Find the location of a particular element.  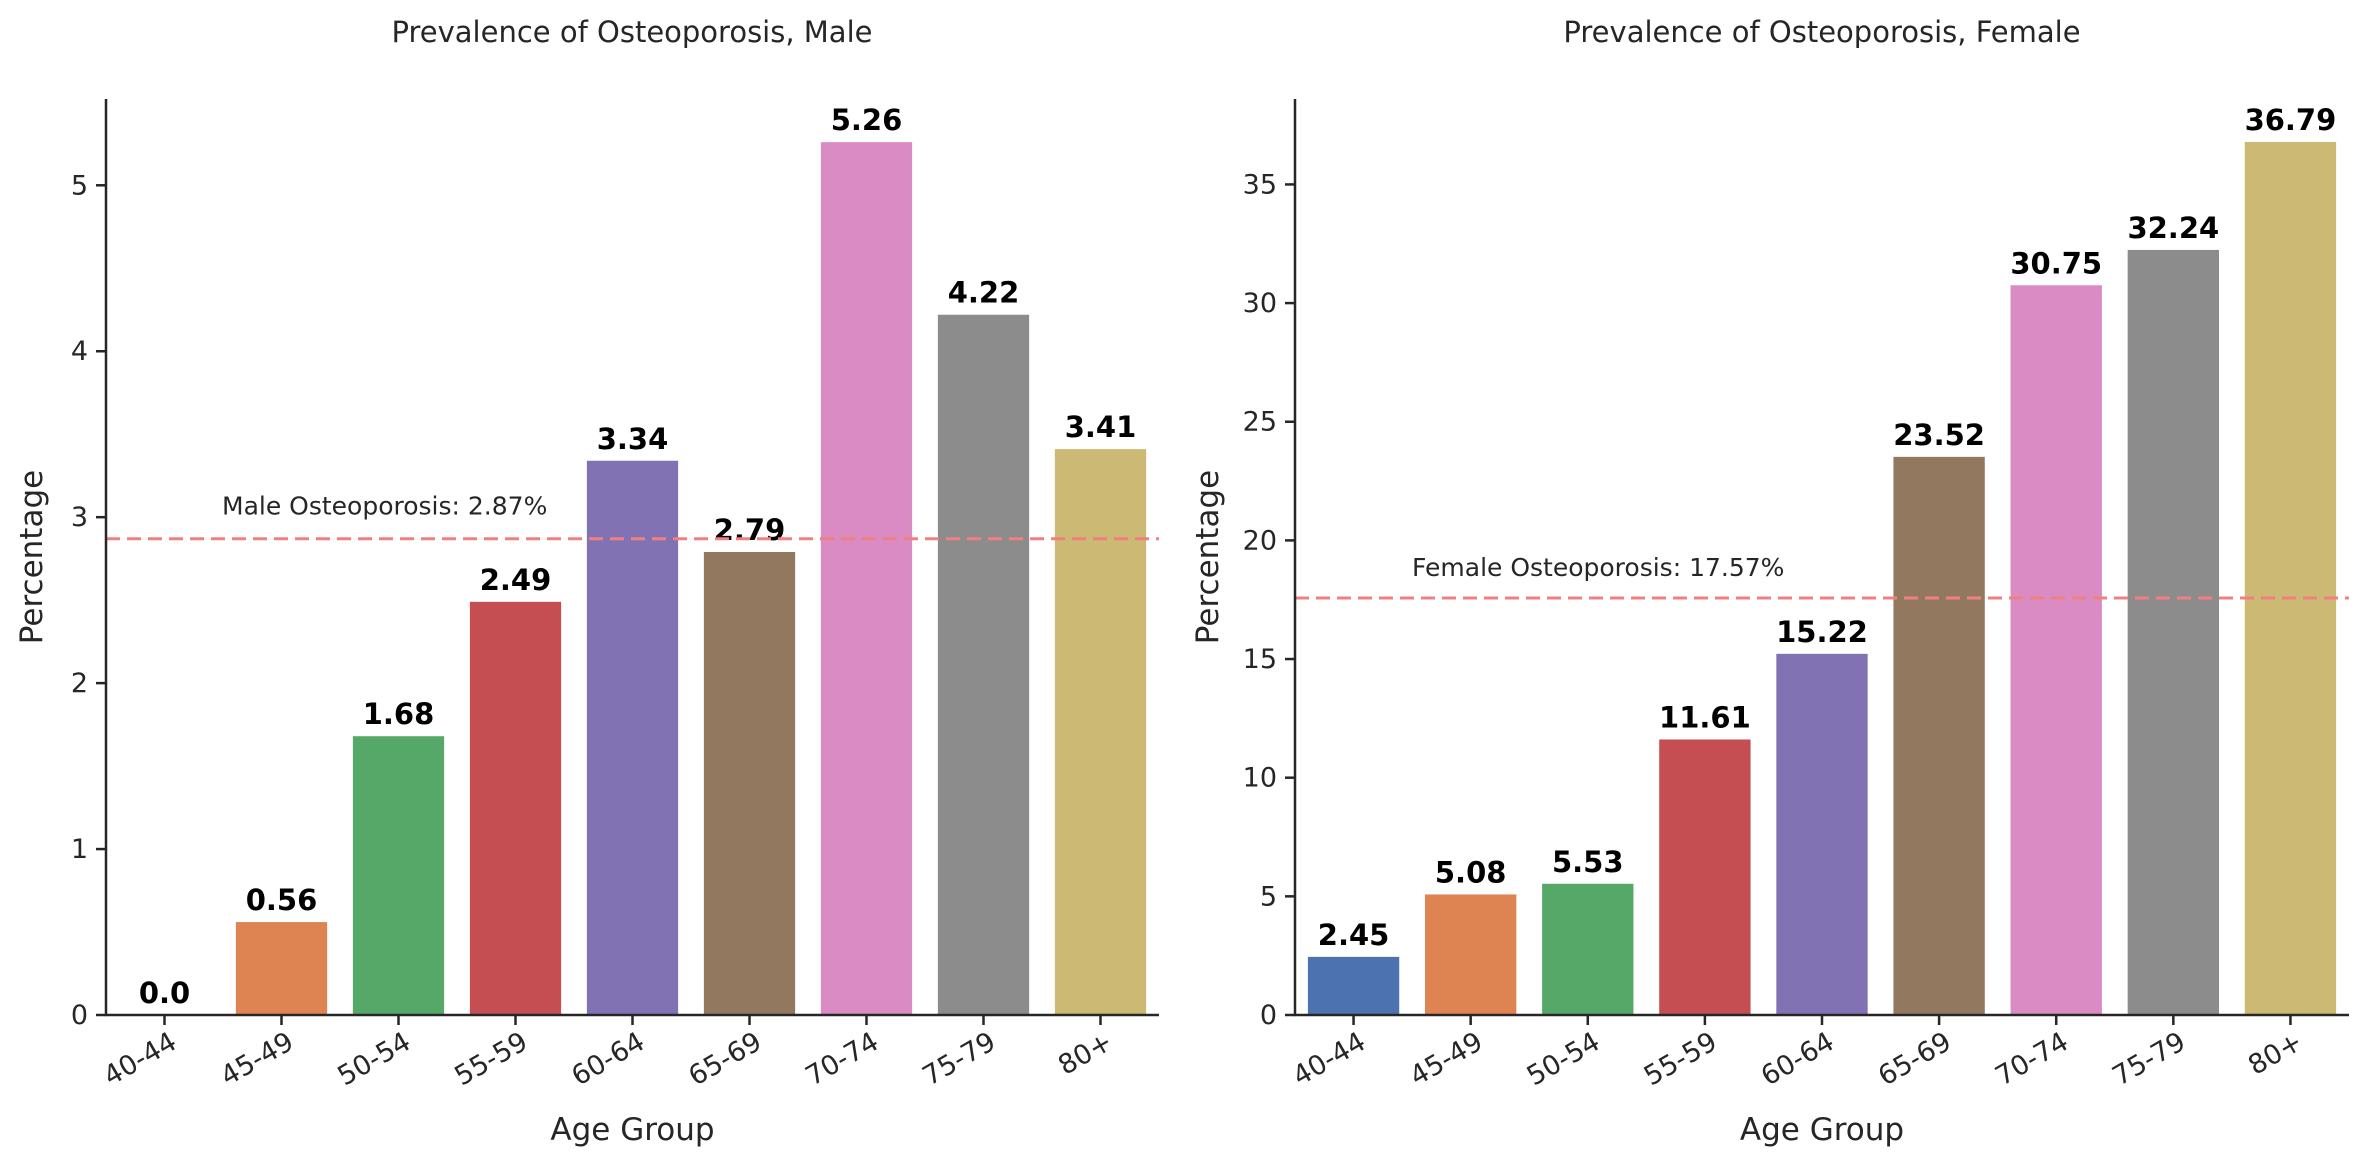

bar-value-label: 1.68 is located at coordinates (399, 714).